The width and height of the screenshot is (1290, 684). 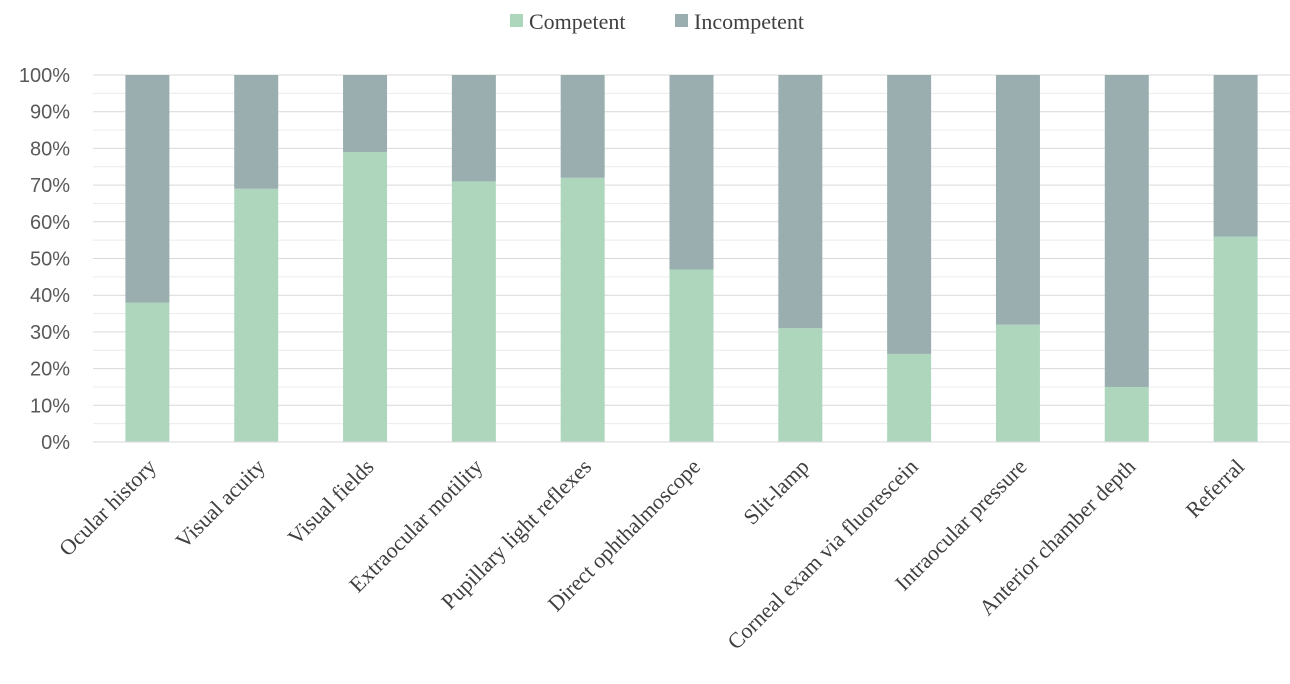 What do you see at coordinates (256, 315) in the screenshot?
I see `bar-competent-visual-acuity` at bounding box center [256, 315].